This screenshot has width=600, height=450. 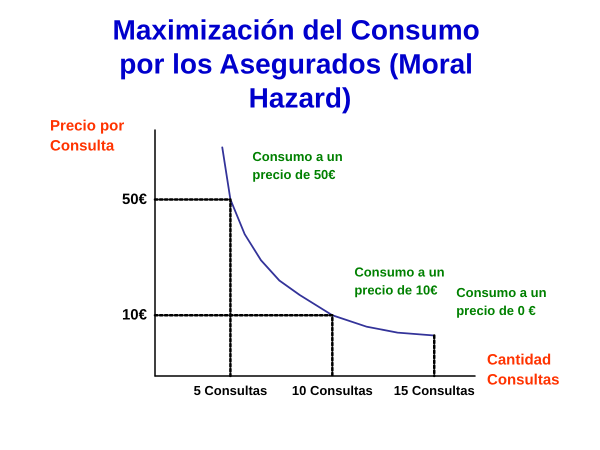 I want to click on x-tick-label: 5 Consultas, so click(x=231, y=390).